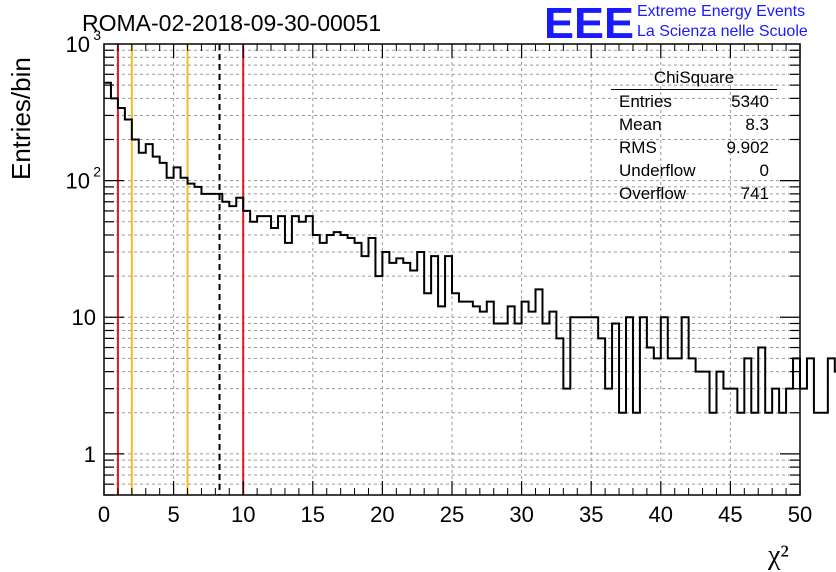 This screenshot has height=572, width=836. Describe the element at coordinates (173, 514) in the screenshot. I see `x-tick-label: 5` at that location.